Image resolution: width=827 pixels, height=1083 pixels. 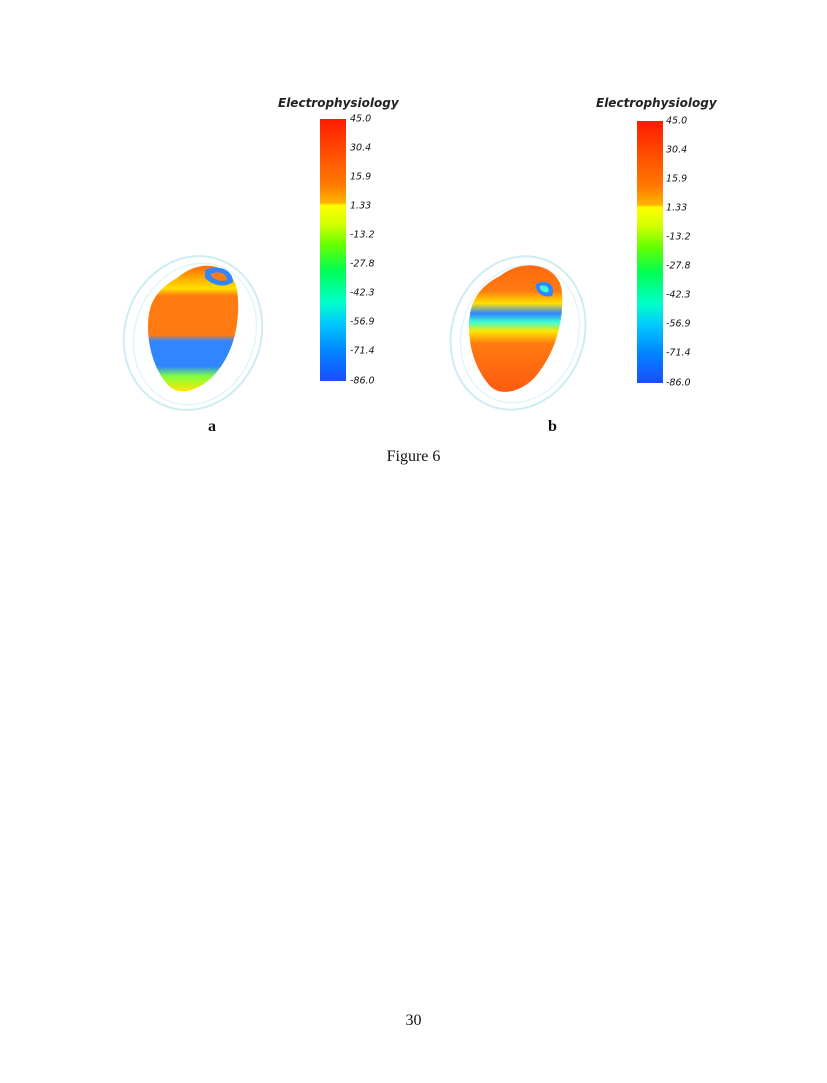 I want to click on page-number: 30, so click(x=413, y=1020).